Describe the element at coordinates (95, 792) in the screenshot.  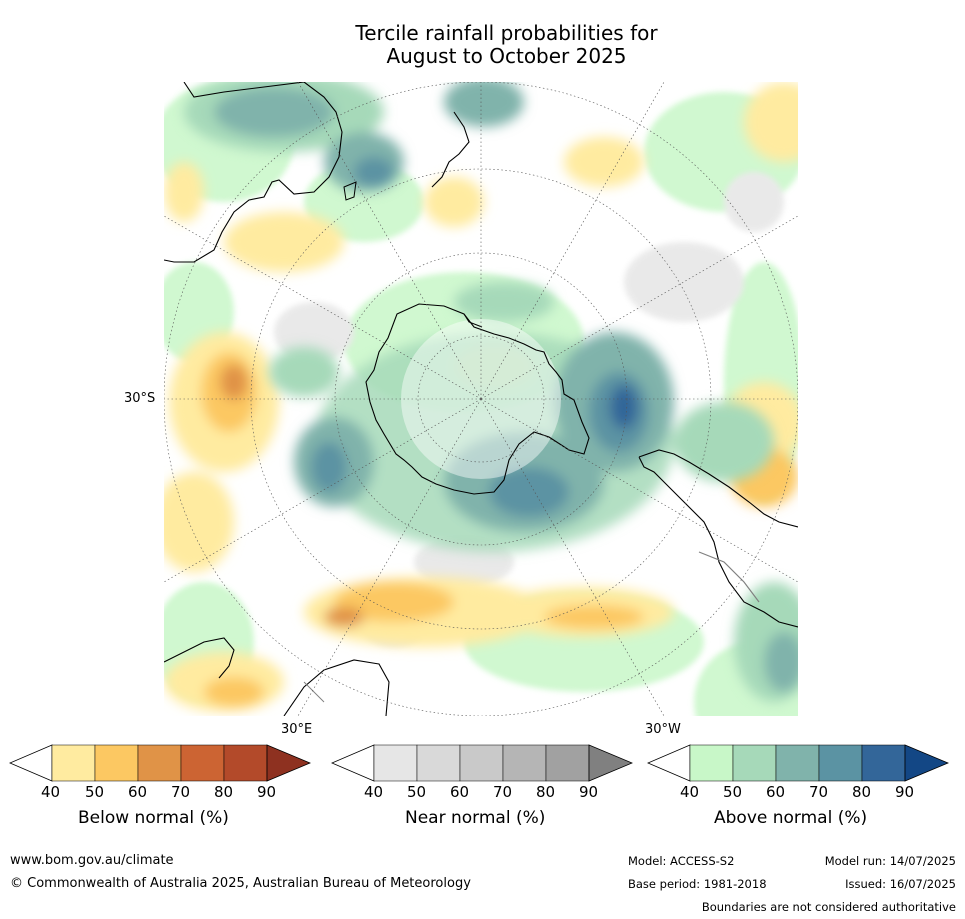
I see `below-tick: 50` at that location.